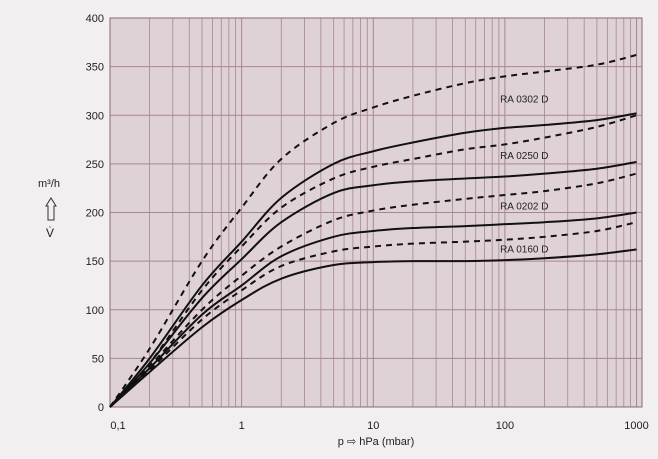 This screenshot has width=658, height=459. Describe the element at coordinates (50, 233) in the screenshot. I see `y-axis-symbol: V̇` at that location.